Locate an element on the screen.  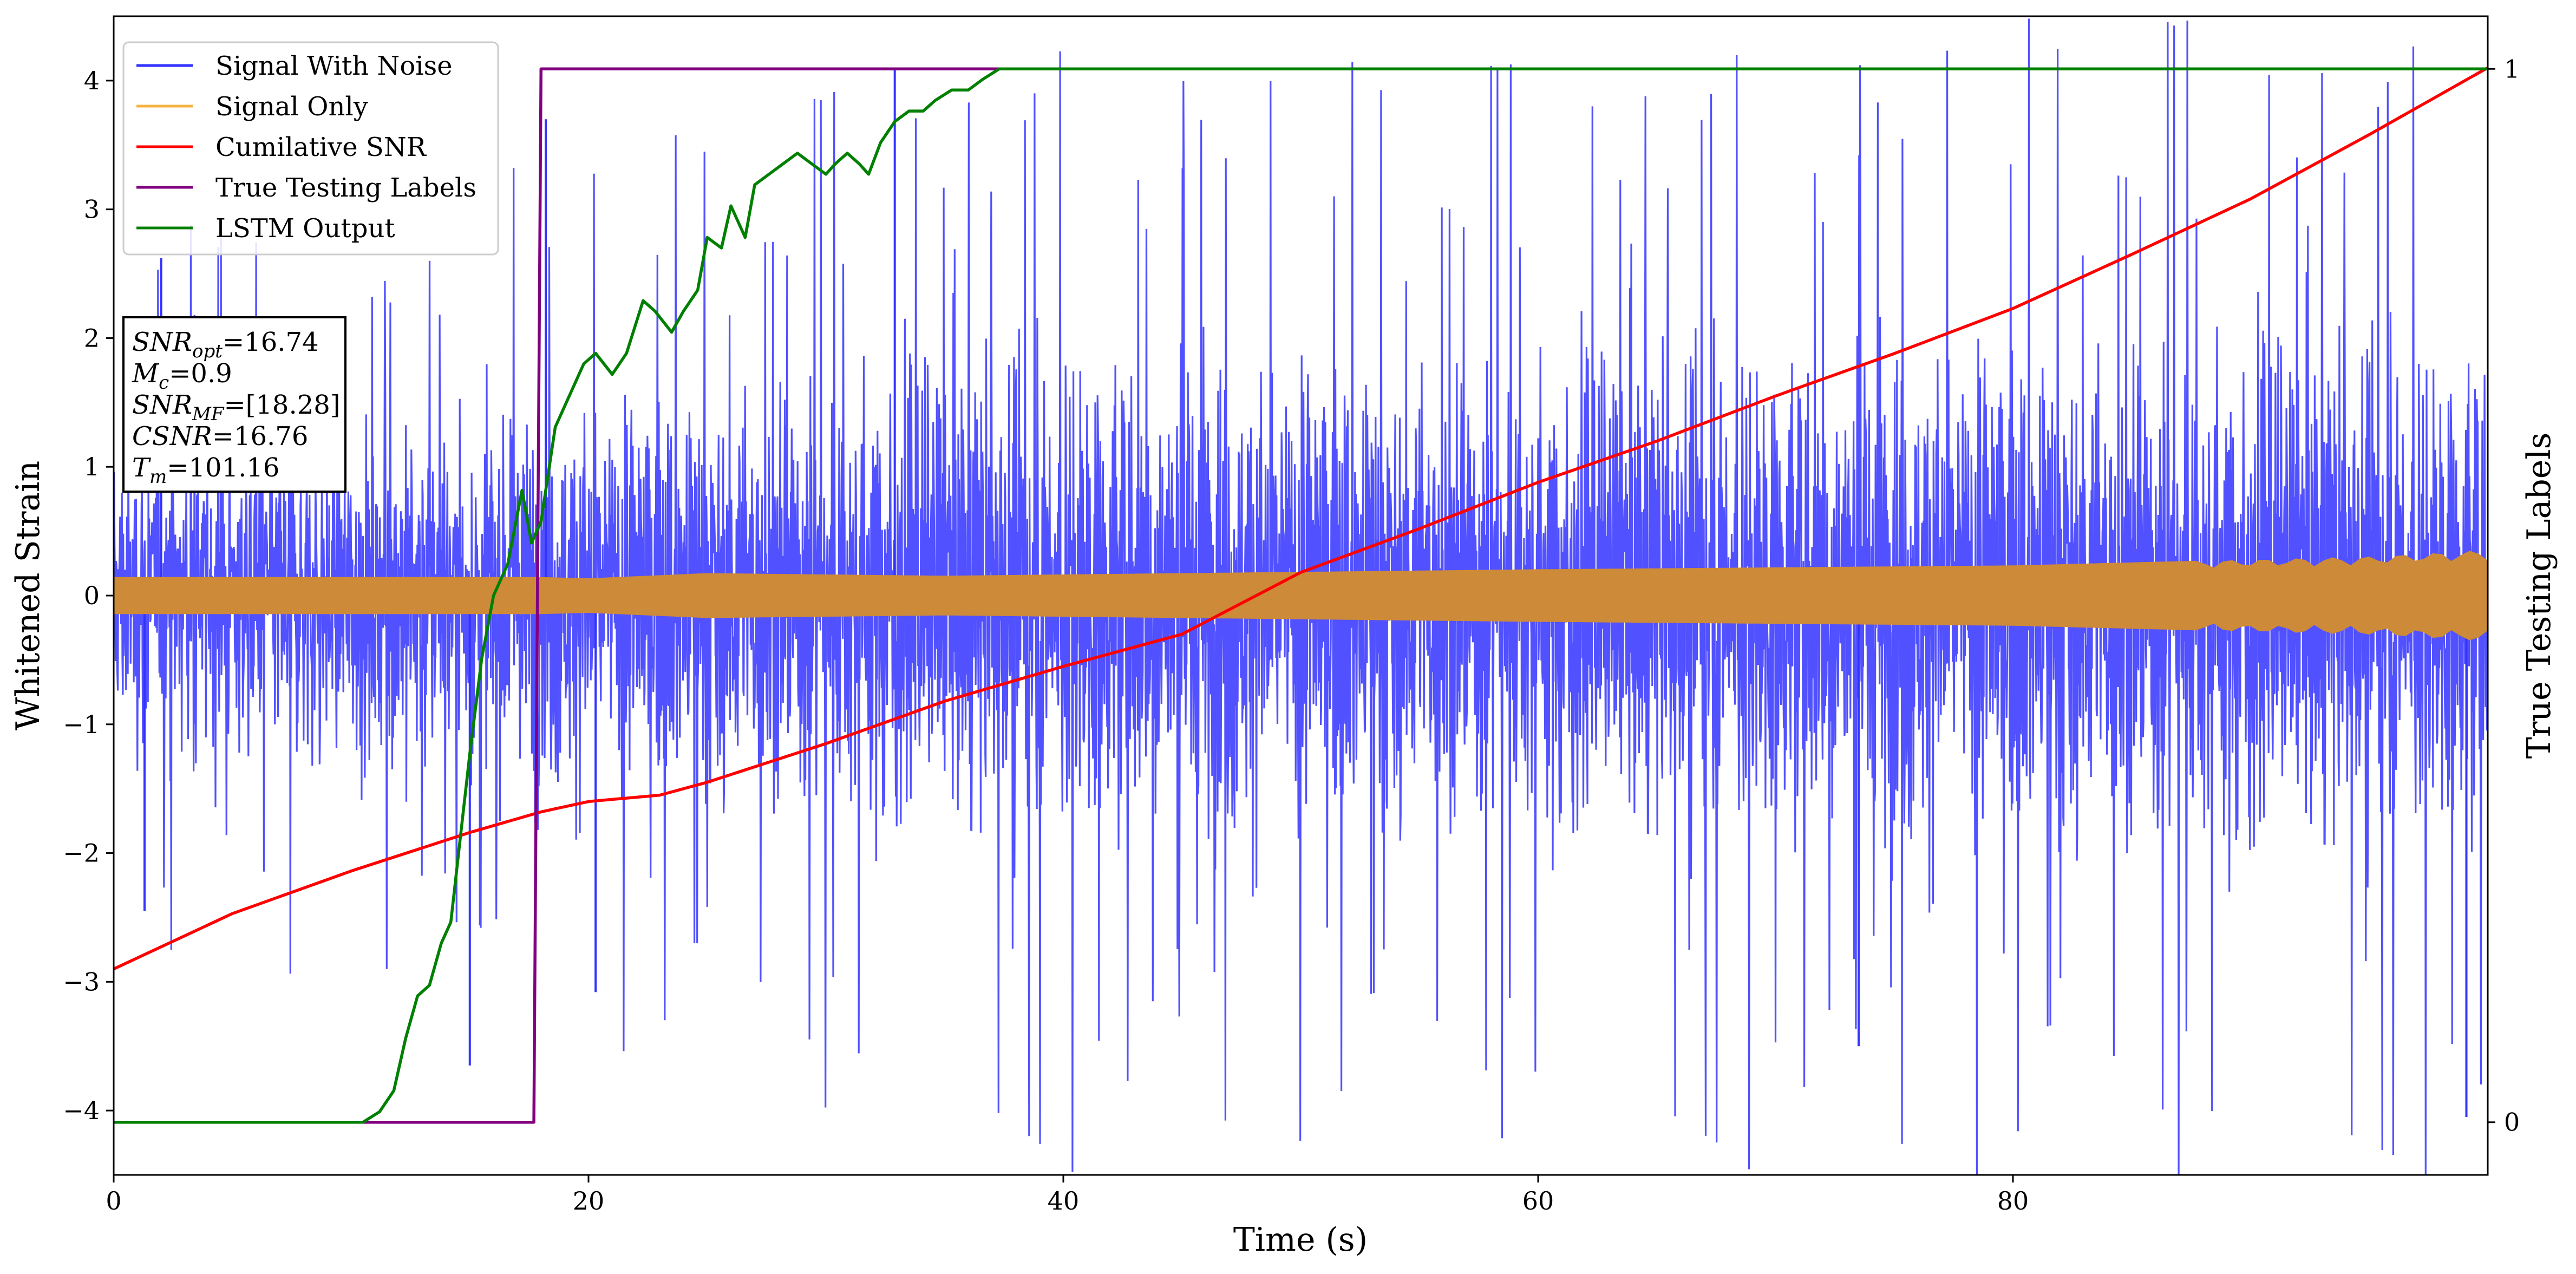
y-tick-label: −1 is located at coordinates (82, 724).